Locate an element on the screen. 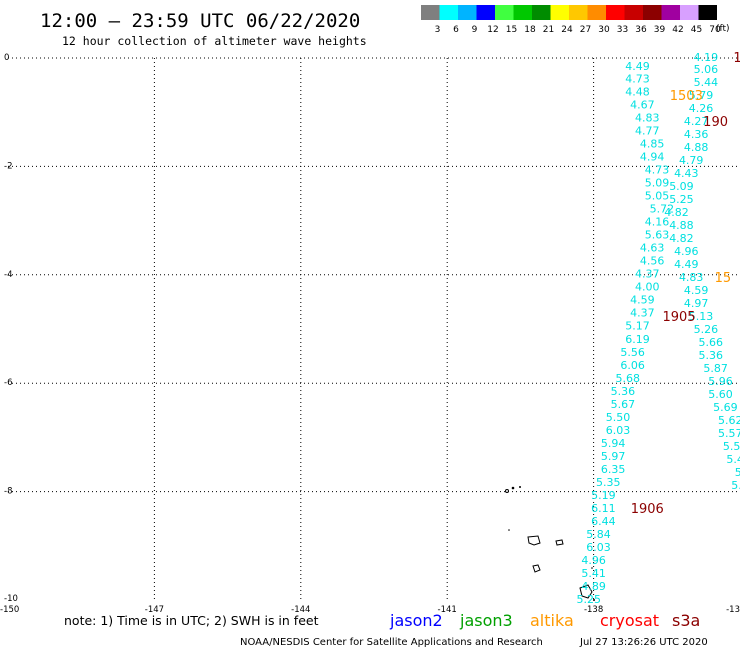  wave-height-value: 5.63 is located at coordinates (657, 235).